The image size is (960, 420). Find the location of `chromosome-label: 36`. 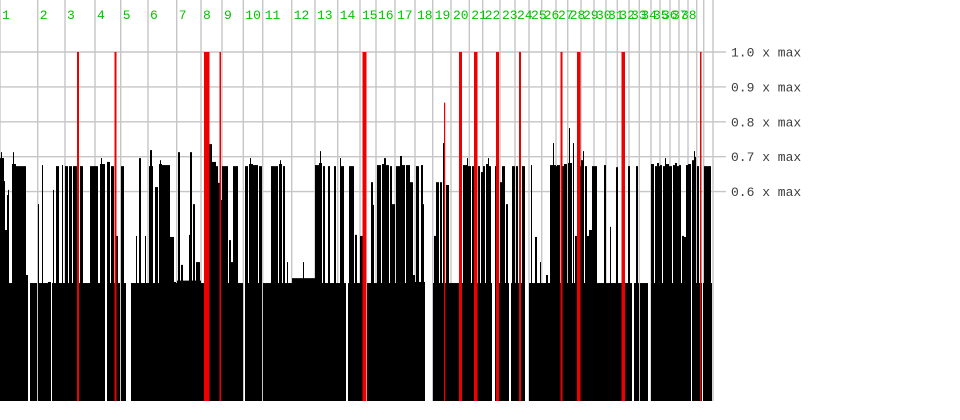

chromosome-label: 36 is located at coordinates (670, 15).